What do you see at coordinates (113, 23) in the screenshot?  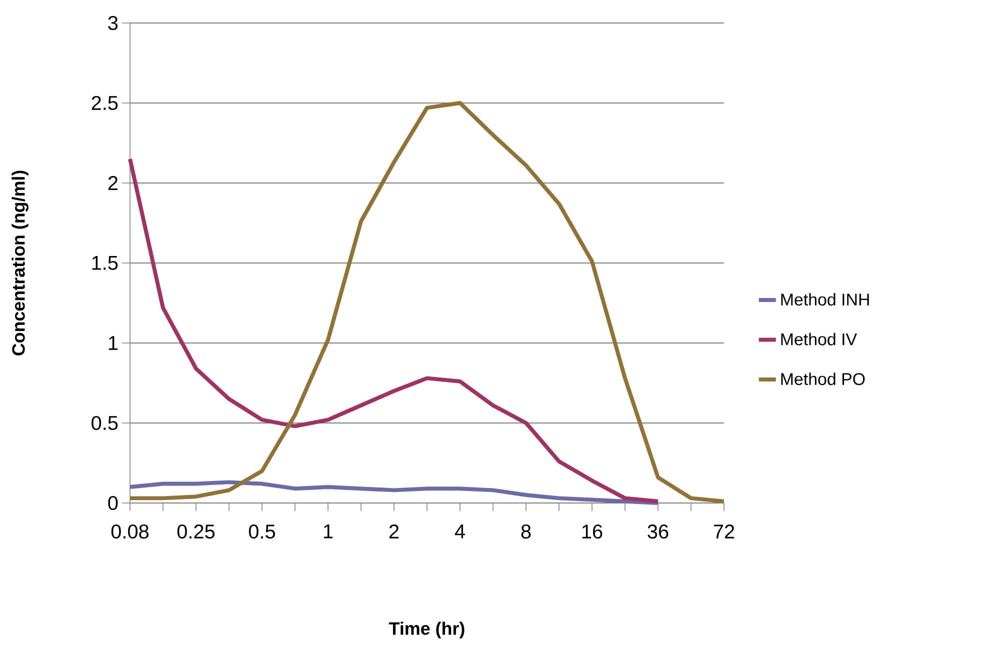 I see `y-tick-label: 3` at bounding box center [113, 23].